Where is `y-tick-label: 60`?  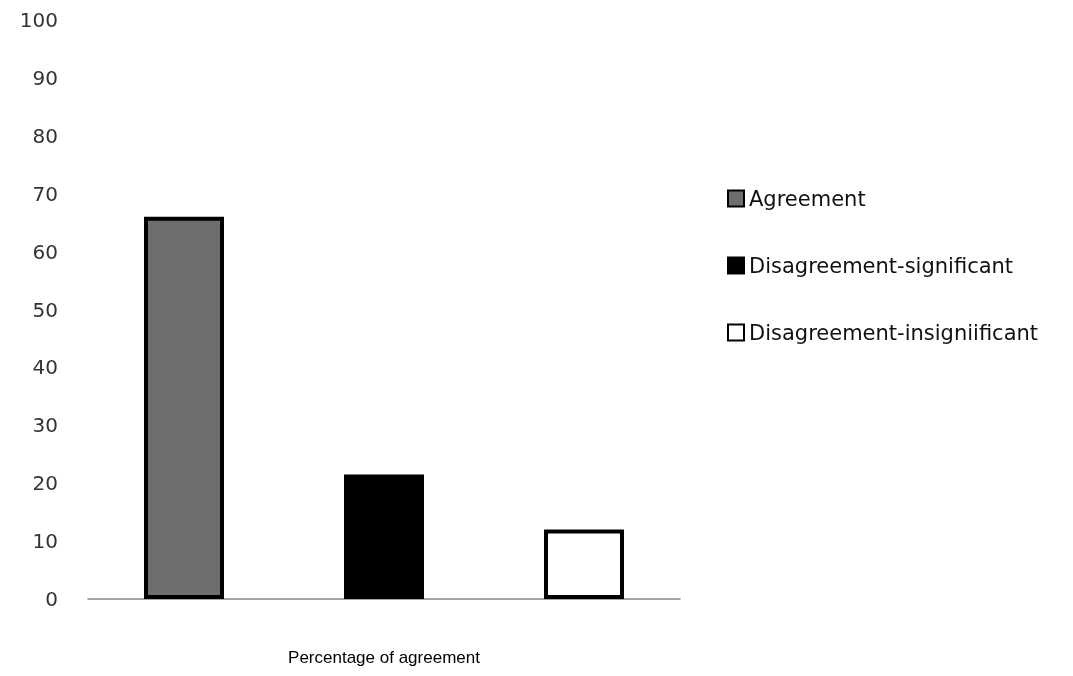 y-tick-label: 60 is located at coordinates (45, 251).